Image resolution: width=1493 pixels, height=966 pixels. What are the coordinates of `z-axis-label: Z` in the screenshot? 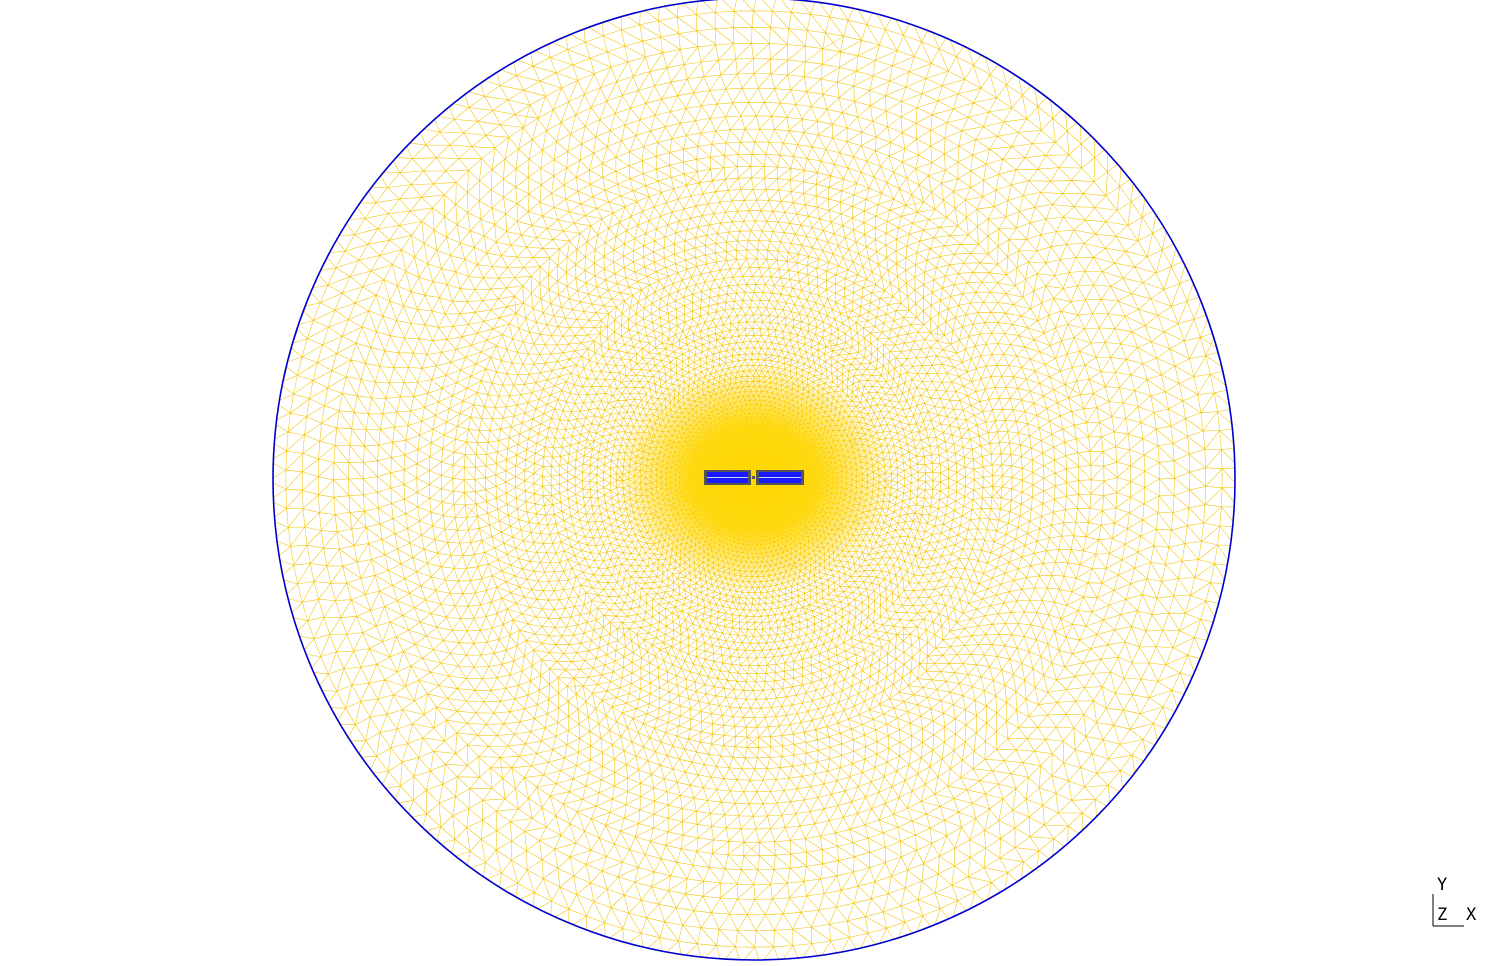 It's located at (1442, 915).